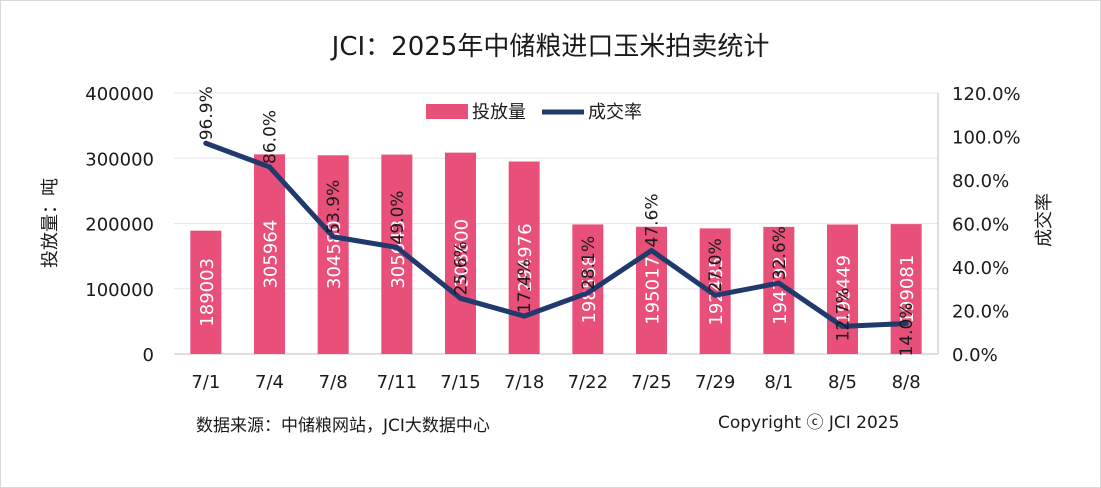  What do you see at coordinates (343, 426) in the screenshot?
I see `source-note: 数据来源：中储粮网站，JCI大数据中心` at bounding box center [343, 426].